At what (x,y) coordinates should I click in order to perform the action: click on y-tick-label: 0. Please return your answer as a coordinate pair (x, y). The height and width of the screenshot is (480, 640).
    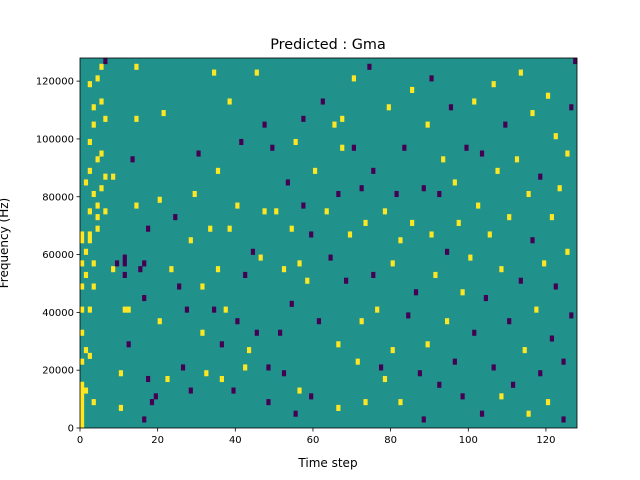
    Looking at the image, I should click on (71, 429).